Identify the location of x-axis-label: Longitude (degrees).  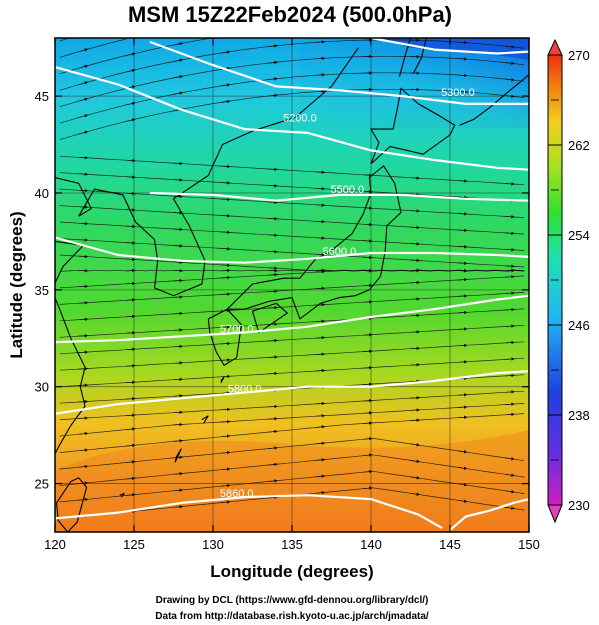
(291, 571).